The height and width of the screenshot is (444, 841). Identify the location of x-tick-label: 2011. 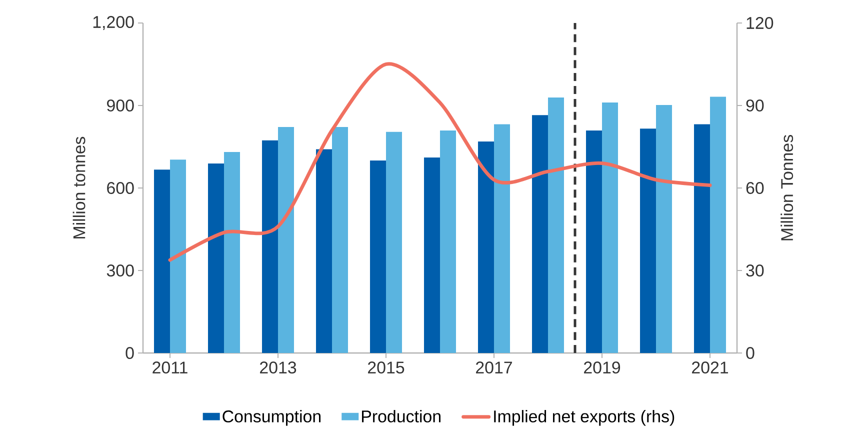
(170, 368).